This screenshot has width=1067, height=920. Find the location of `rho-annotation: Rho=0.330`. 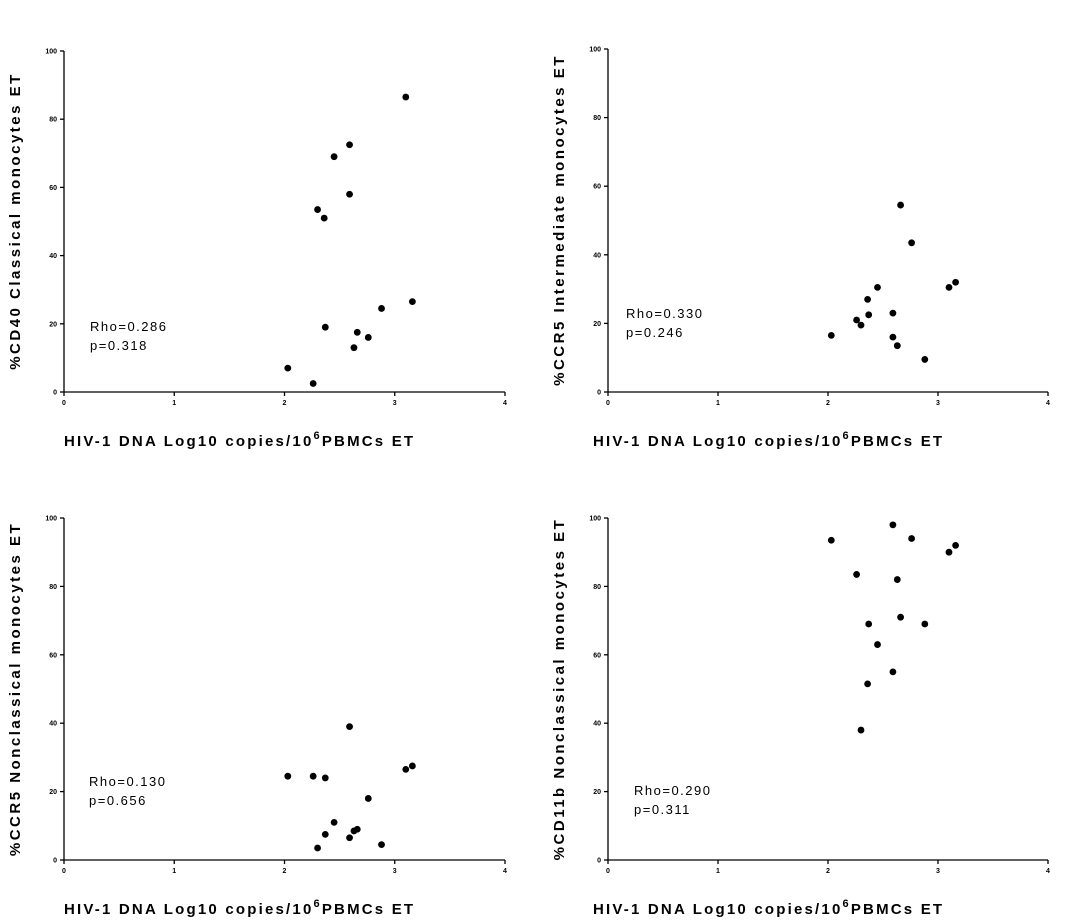

rho-annotation: Rho=0.330 is located at coordinates (664, 313).